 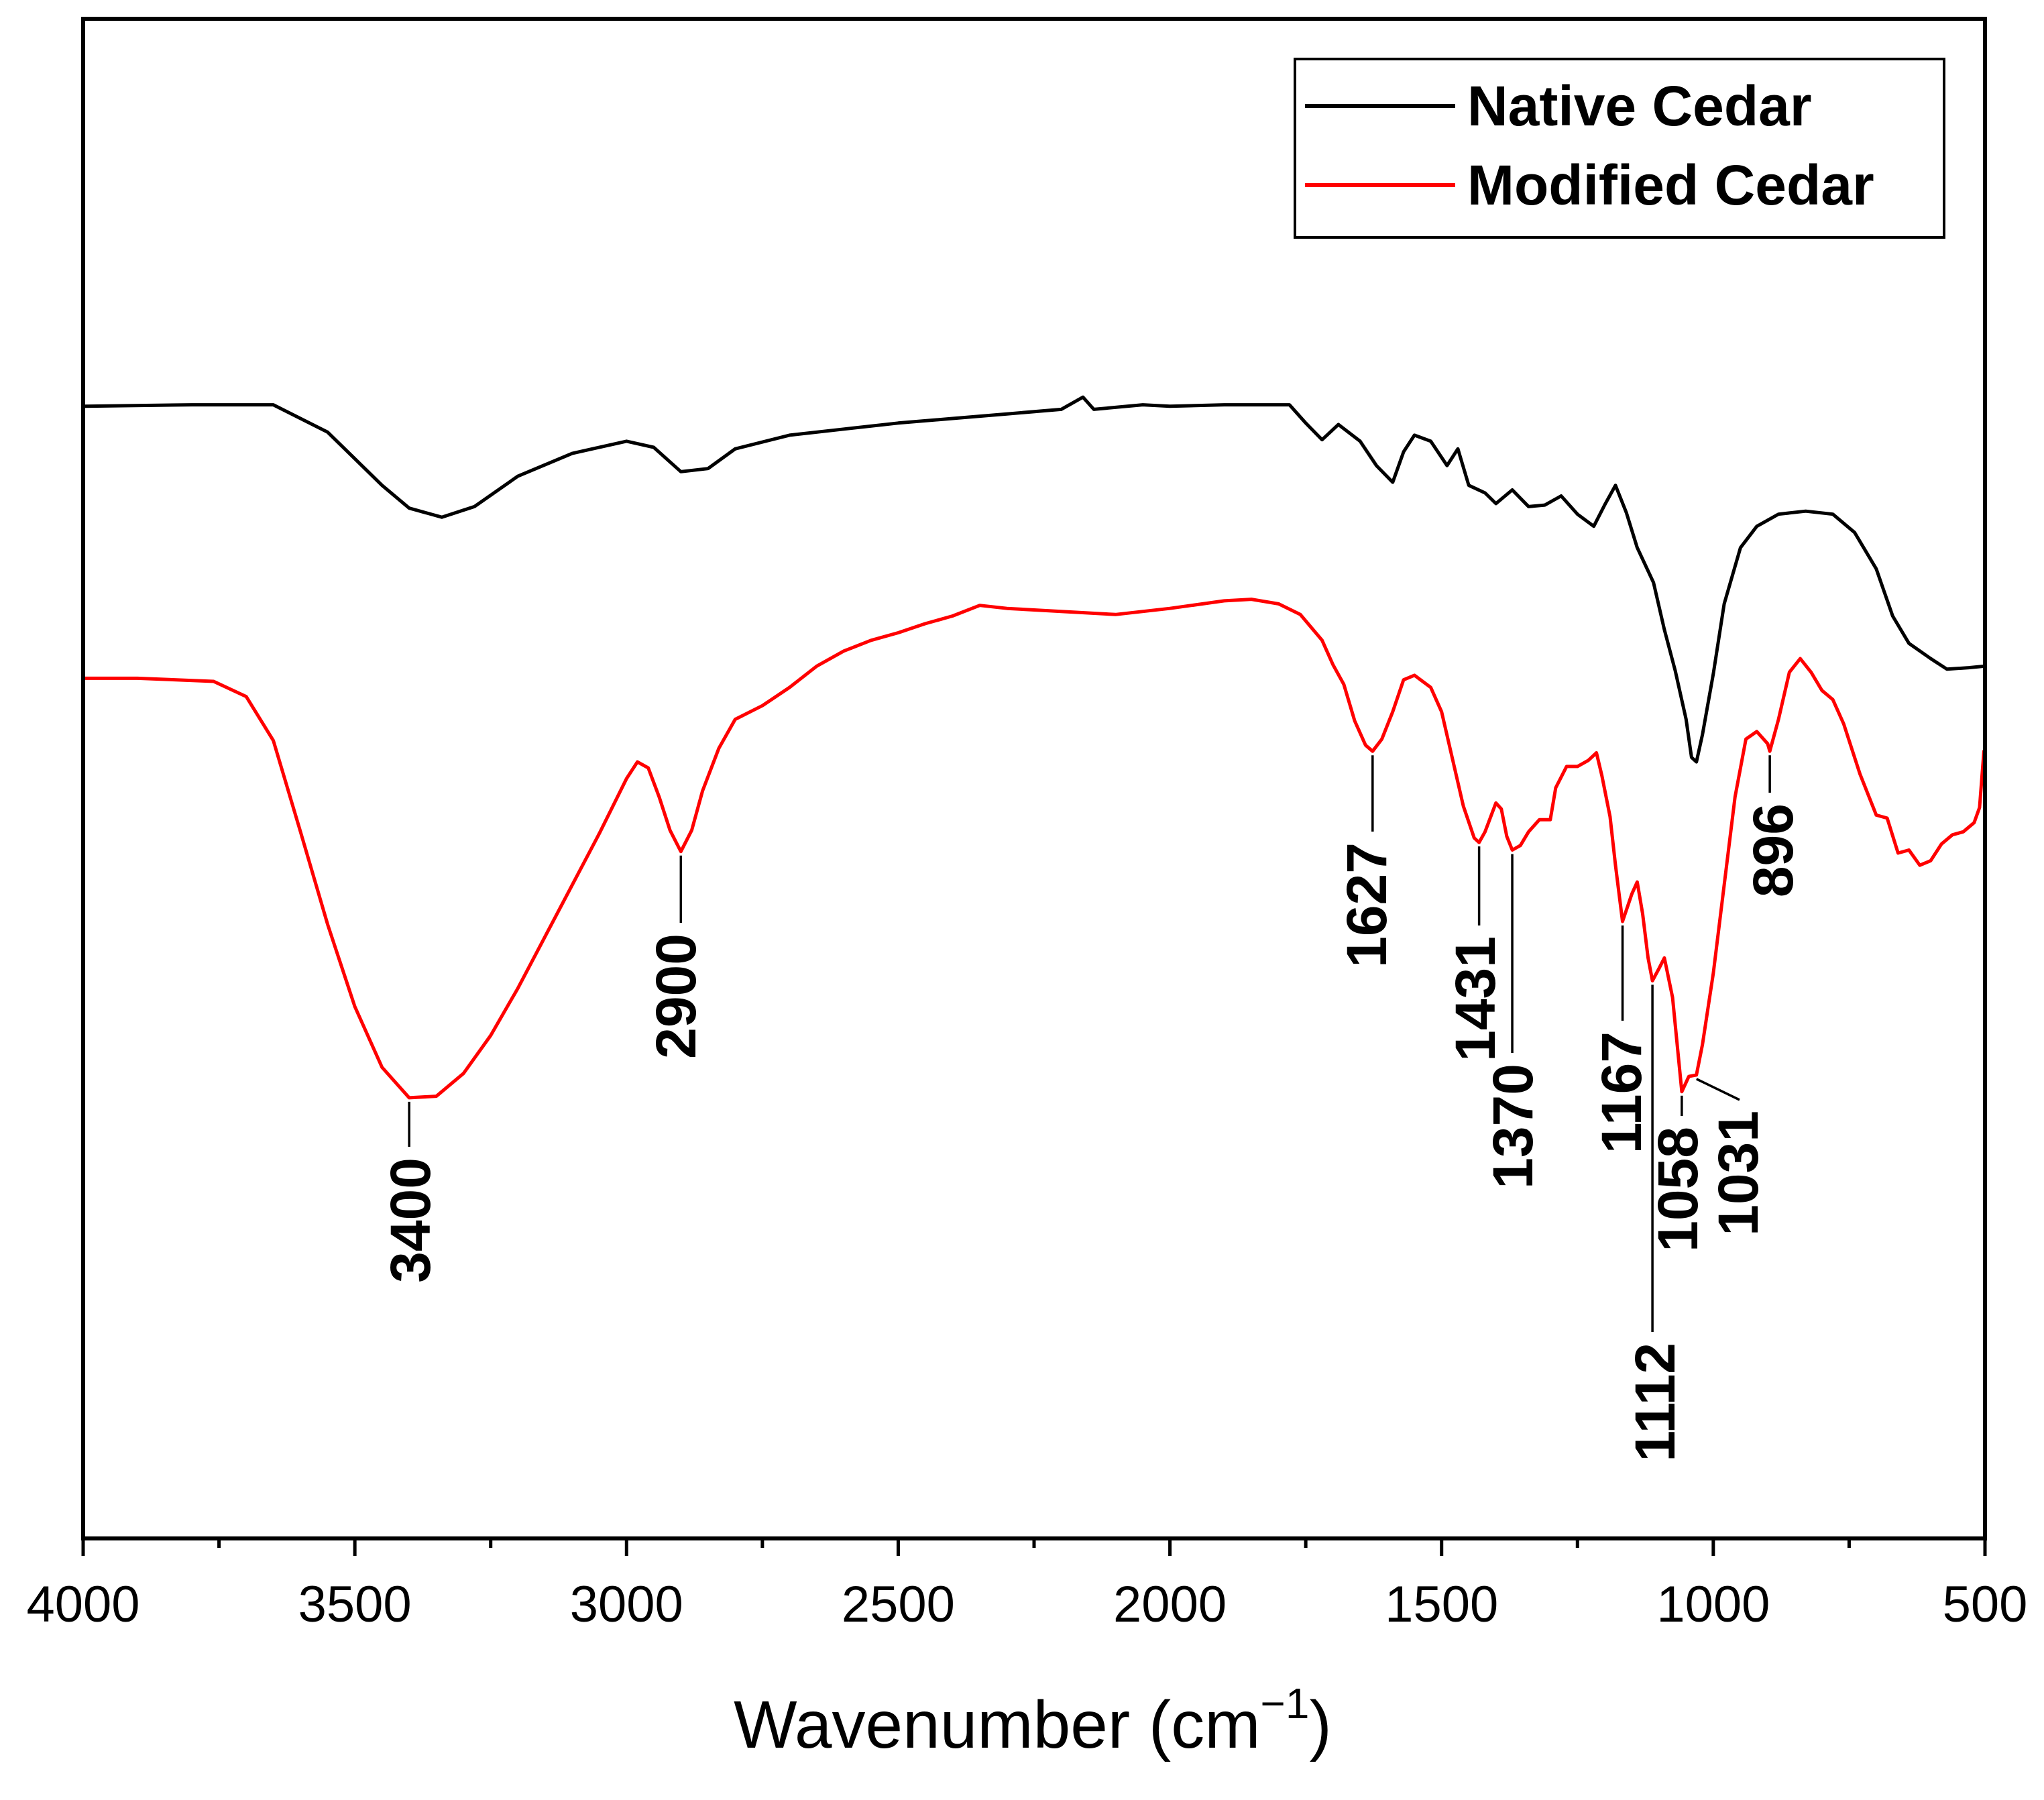 What do you see at coordinates (1713, 1604) in the screenshot?
I see `x-tick-label: 1000` at bounding box center [1713, 1604].